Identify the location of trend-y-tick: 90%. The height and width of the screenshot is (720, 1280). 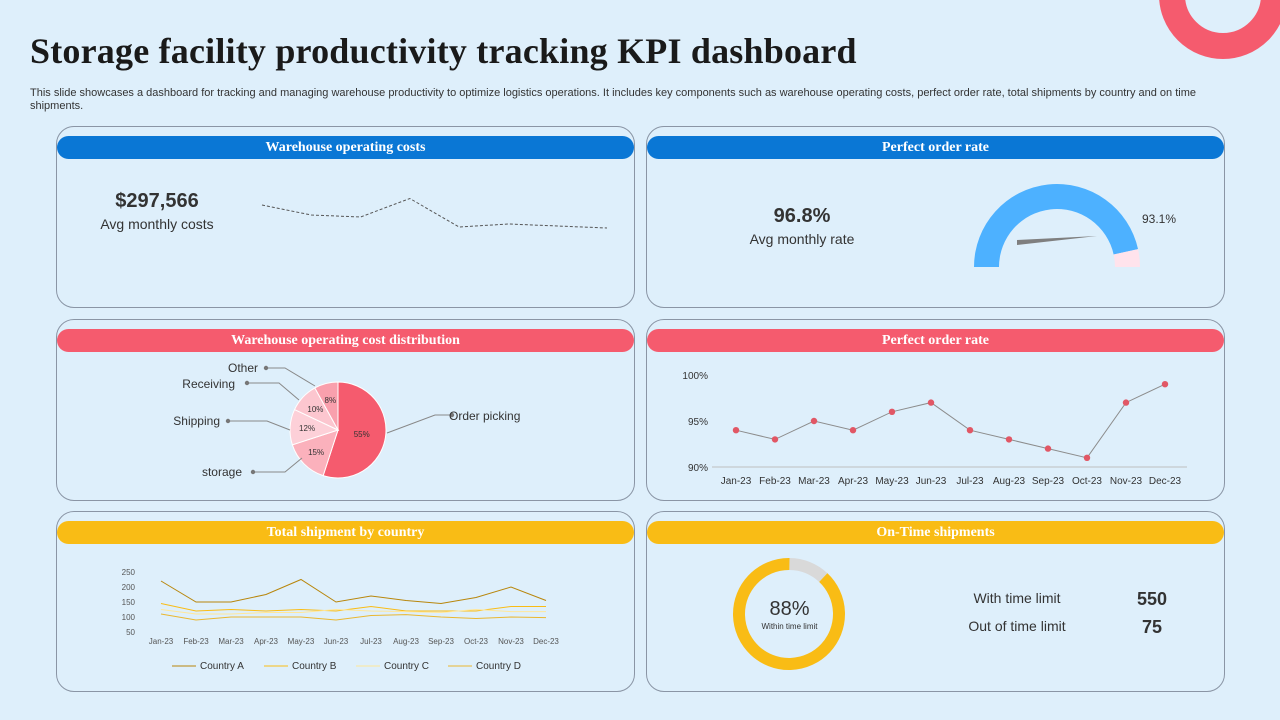
(698, 468).